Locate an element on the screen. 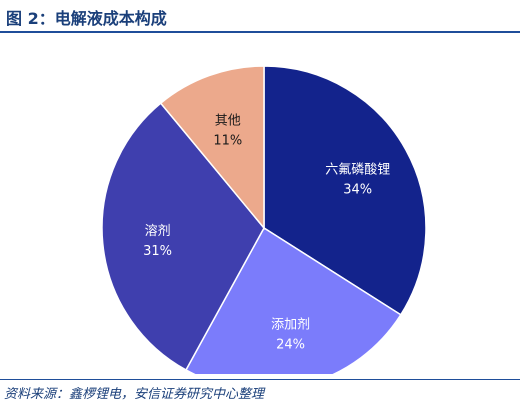  slice-lipf6-value-label: 34% is located at coordinates (357, 190).